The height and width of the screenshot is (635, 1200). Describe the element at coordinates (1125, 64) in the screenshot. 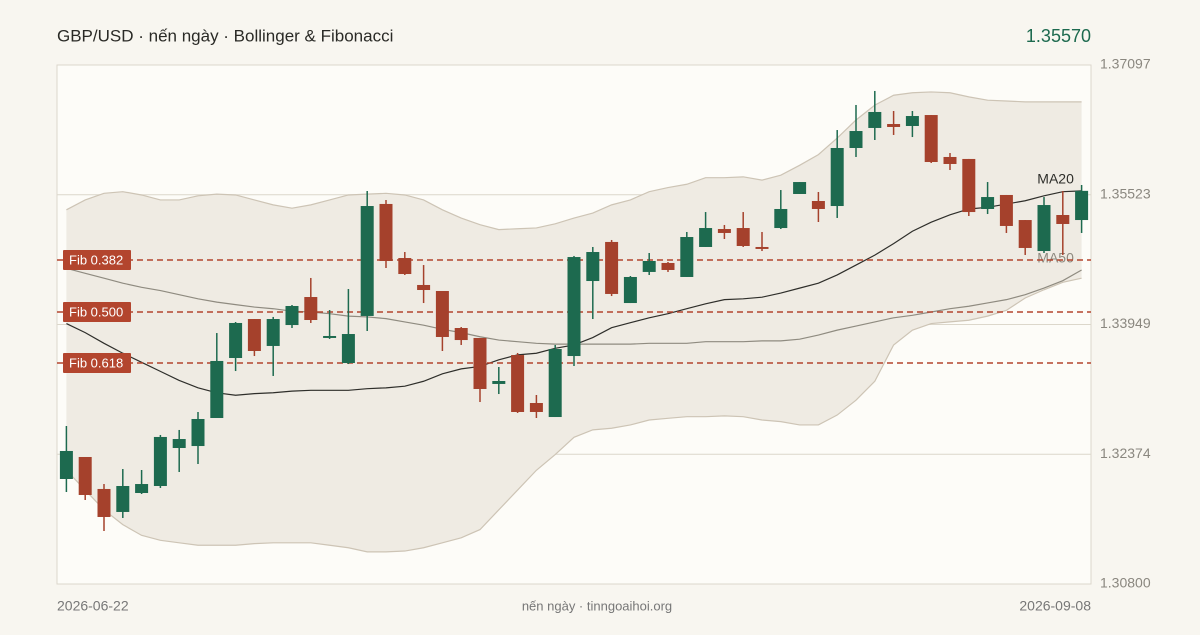

I see `y-tick-label: 1.37097` at that location.